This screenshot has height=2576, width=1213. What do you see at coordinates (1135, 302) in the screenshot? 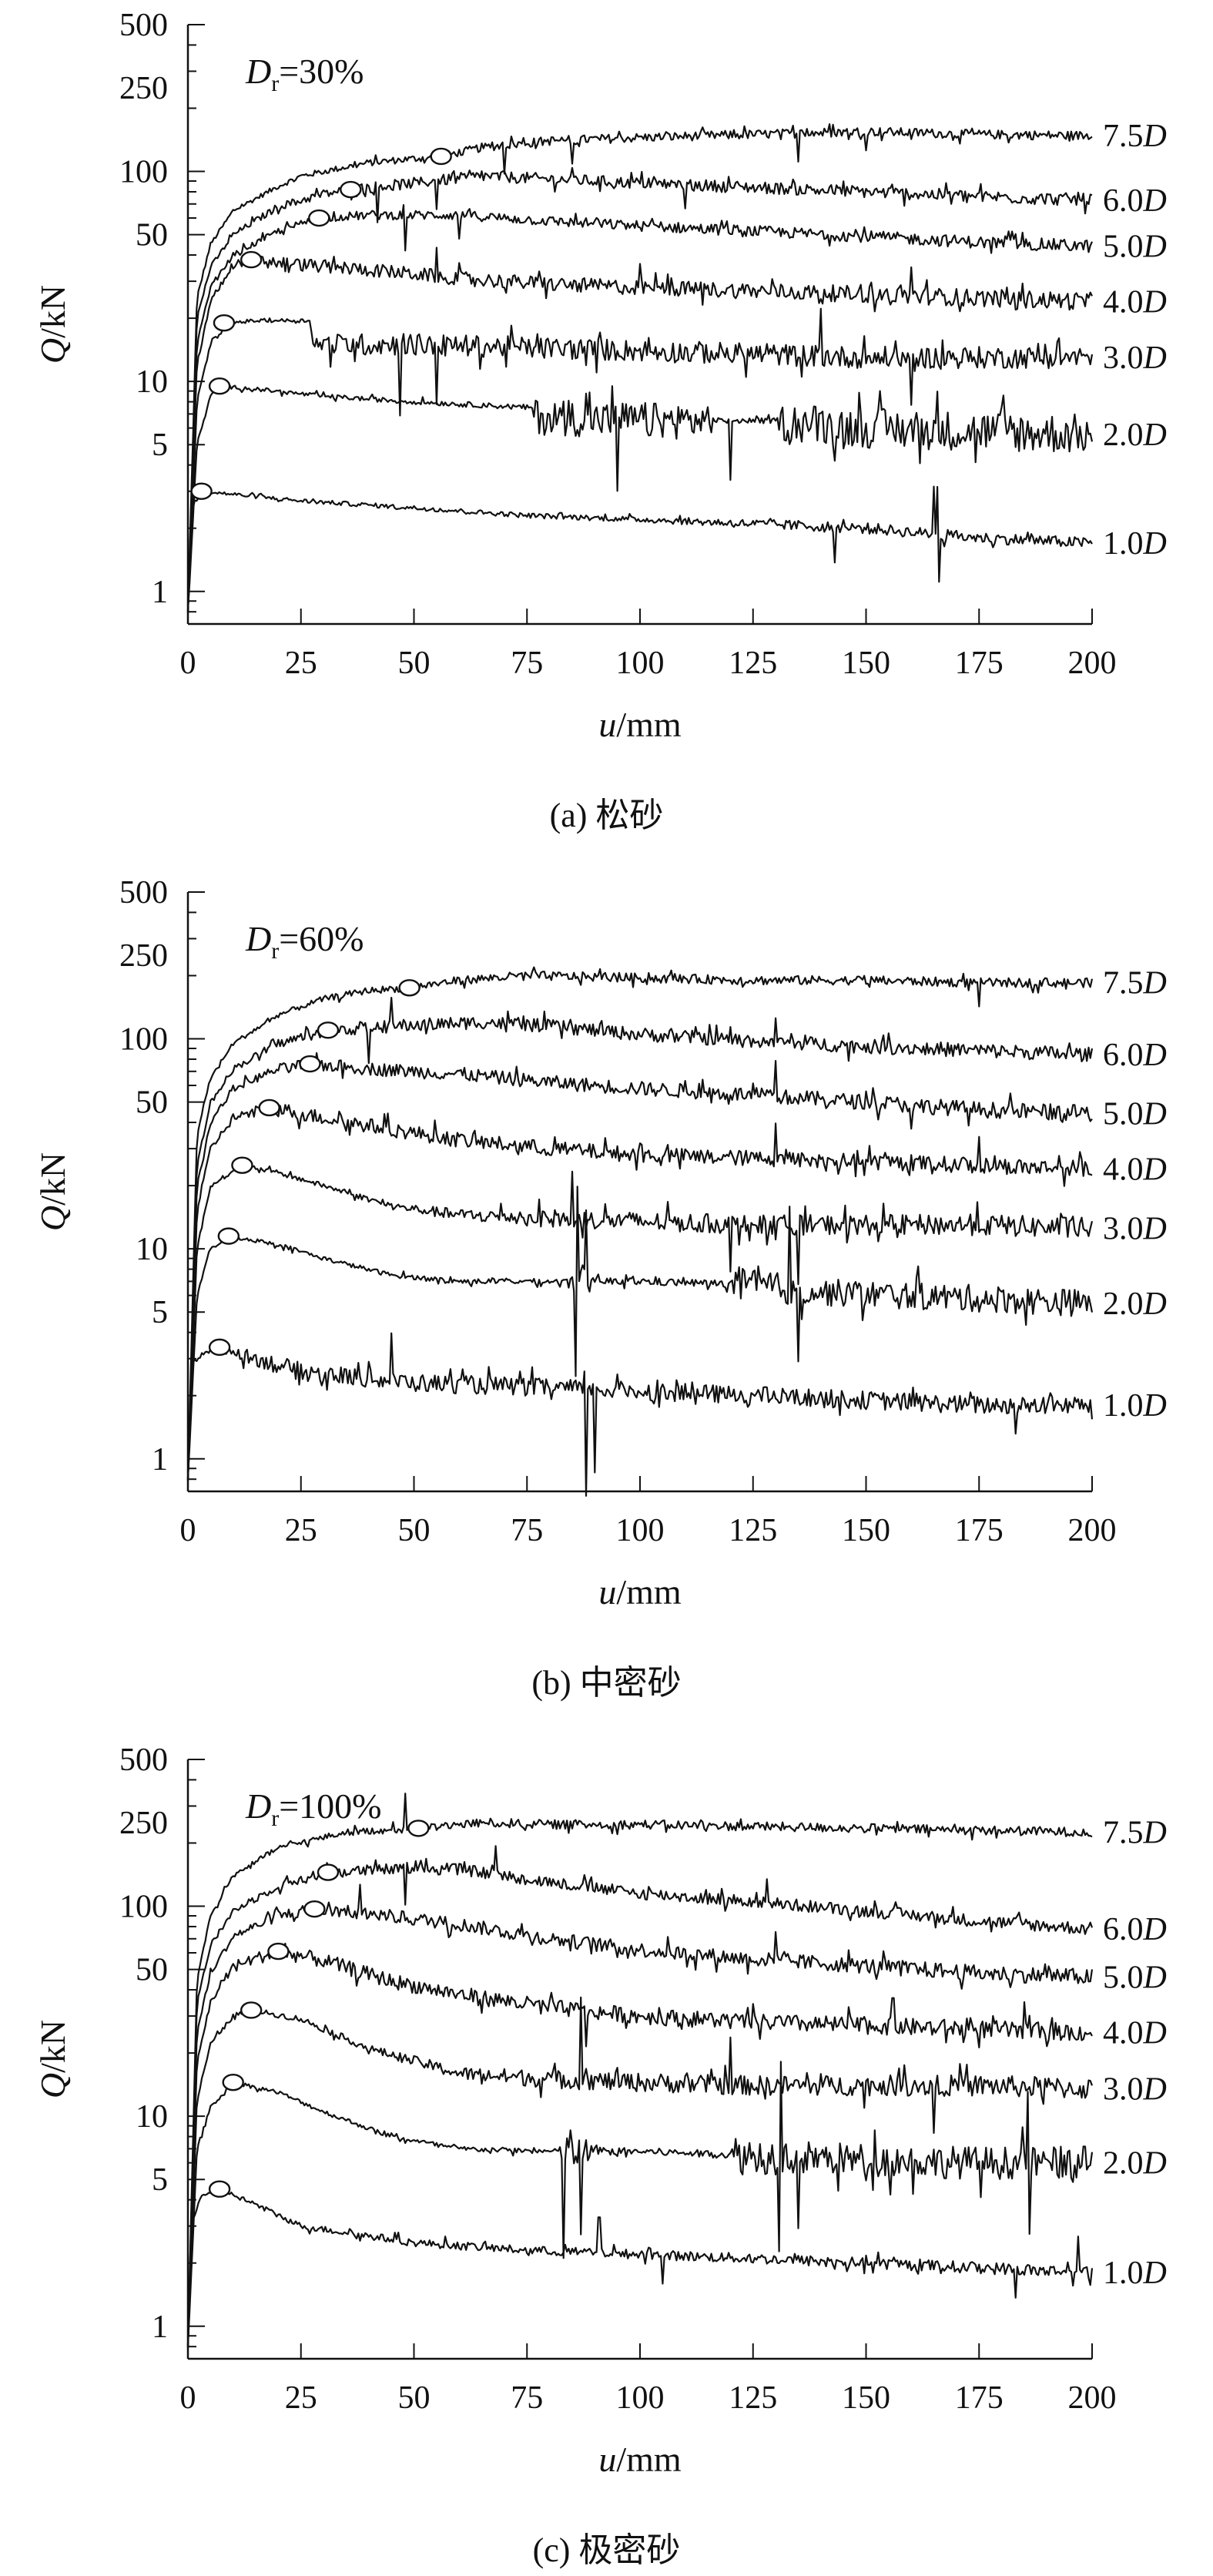
I see `series-label: 4.0D` at bounding box center [1135, 302].